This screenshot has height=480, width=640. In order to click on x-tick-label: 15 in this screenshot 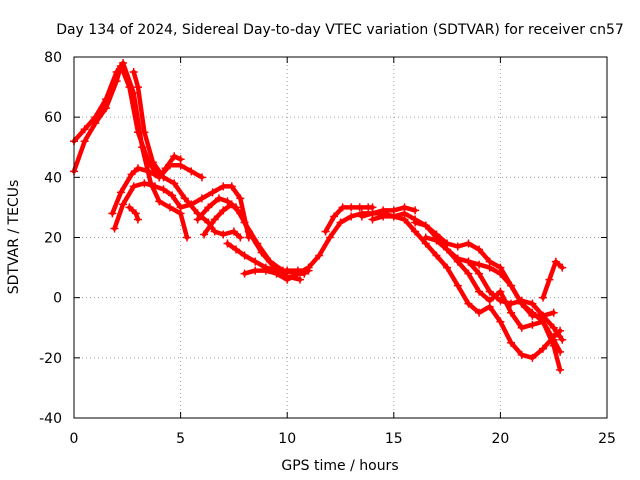, I will do `click(394, 439)`.